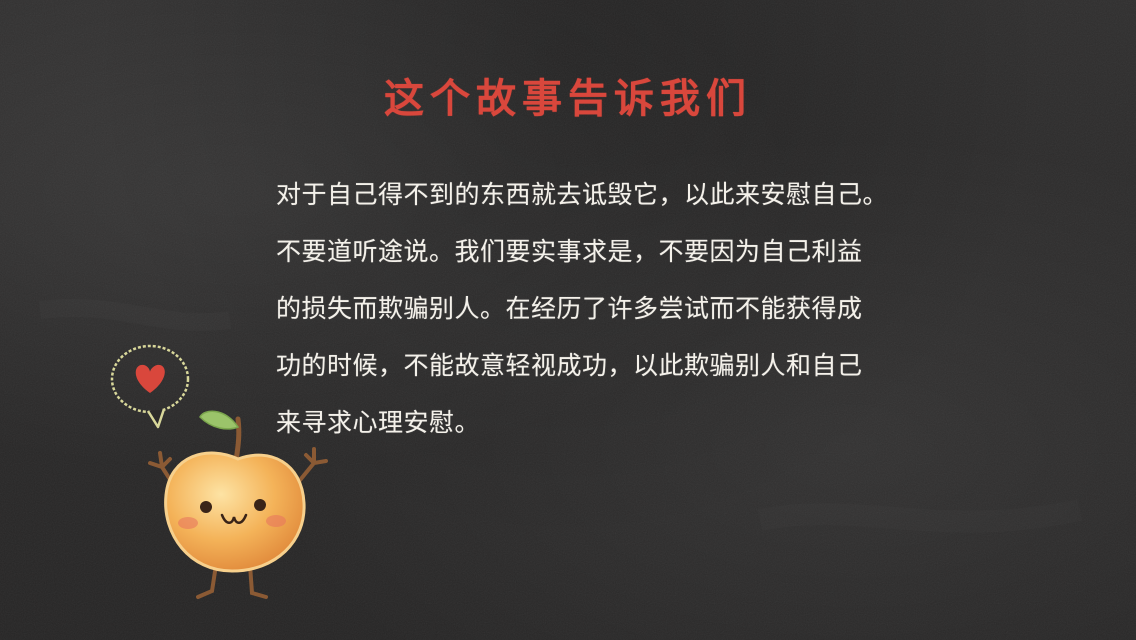 Image resolution: width=1136 pixels, height=640 pixels. What do you see at coordinates (378, 422) in the screenshot?
I see `moral-line: 来寻求心理安慰。` at bounding box center [378, 422].